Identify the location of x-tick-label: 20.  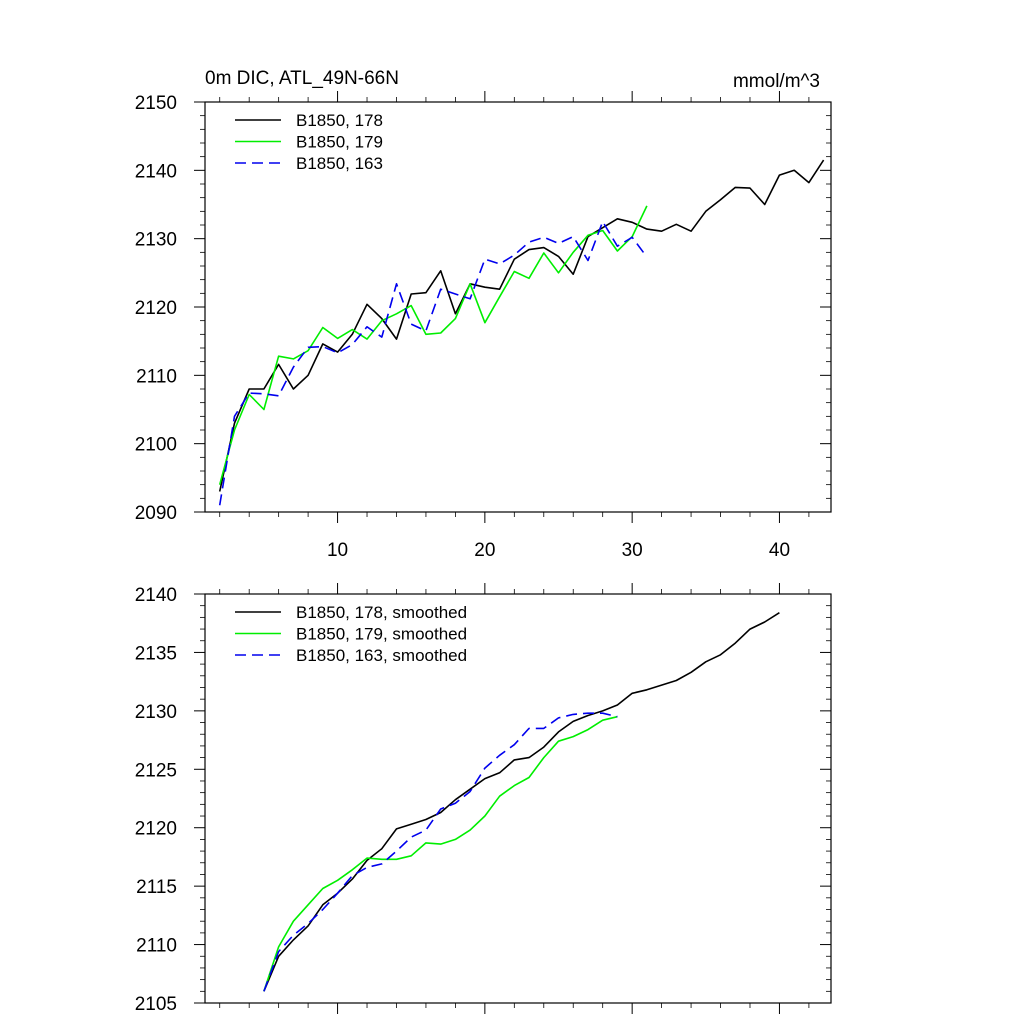
(484, 550).